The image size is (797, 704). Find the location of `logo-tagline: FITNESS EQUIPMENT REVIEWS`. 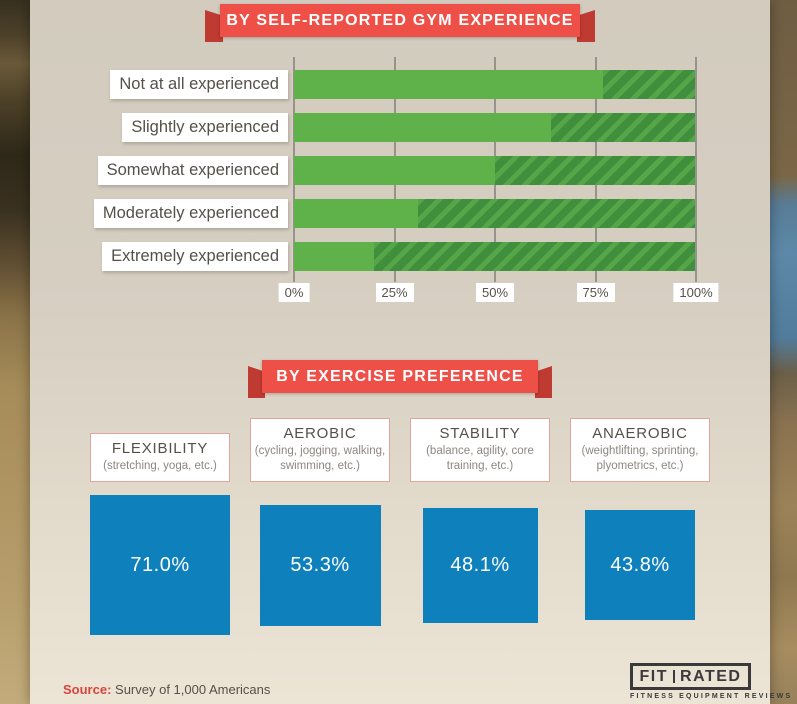

logo-tagline: FITNESS EQUIPMENT REVIEWS is located at coordinates (711, 696).